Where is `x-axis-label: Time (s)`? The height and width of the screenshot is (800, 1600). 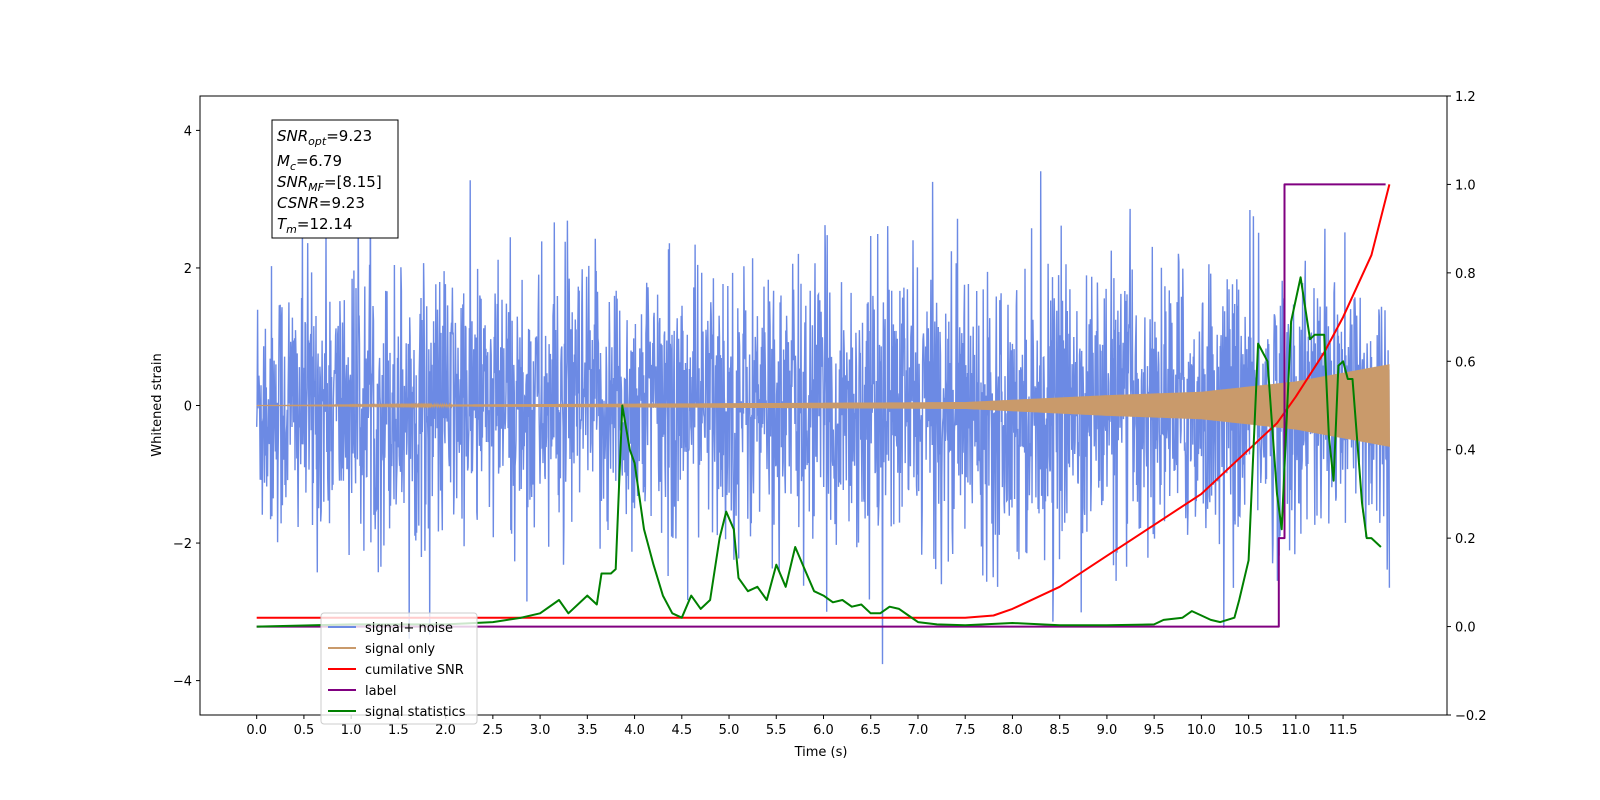
x-axis-label: Time (s) is located at coordinates (821, 752).